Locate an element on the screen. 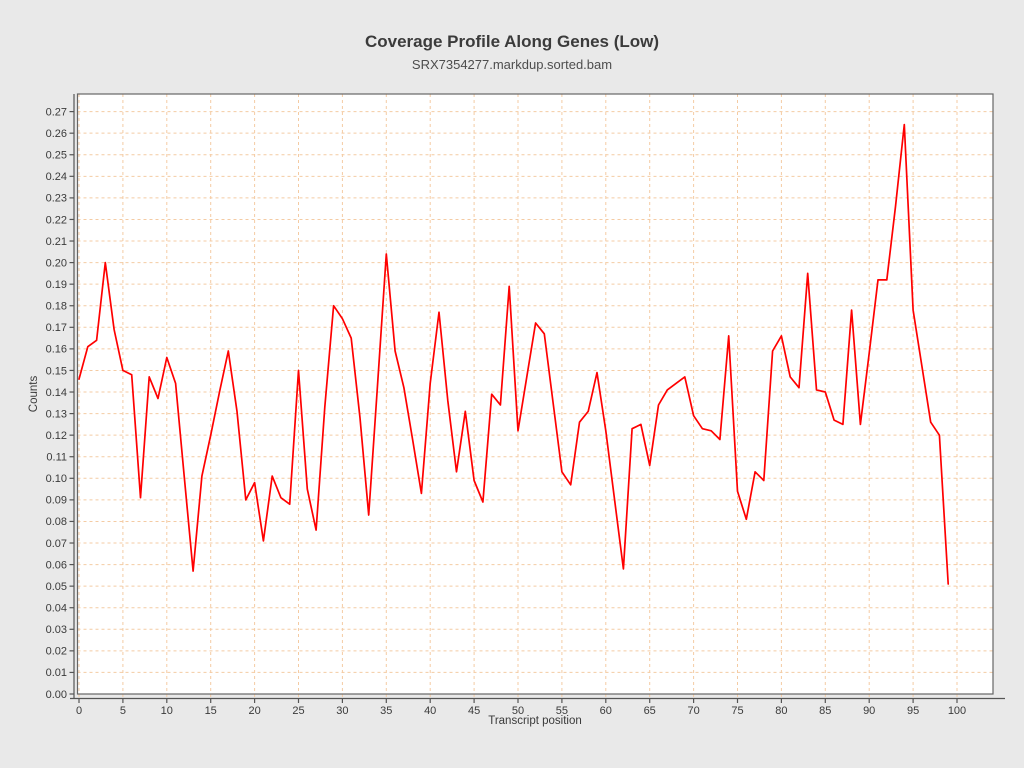 This screenshot has width=1024, height=768. y-tick-label: 0.14 is located at coordinates (56, 393).